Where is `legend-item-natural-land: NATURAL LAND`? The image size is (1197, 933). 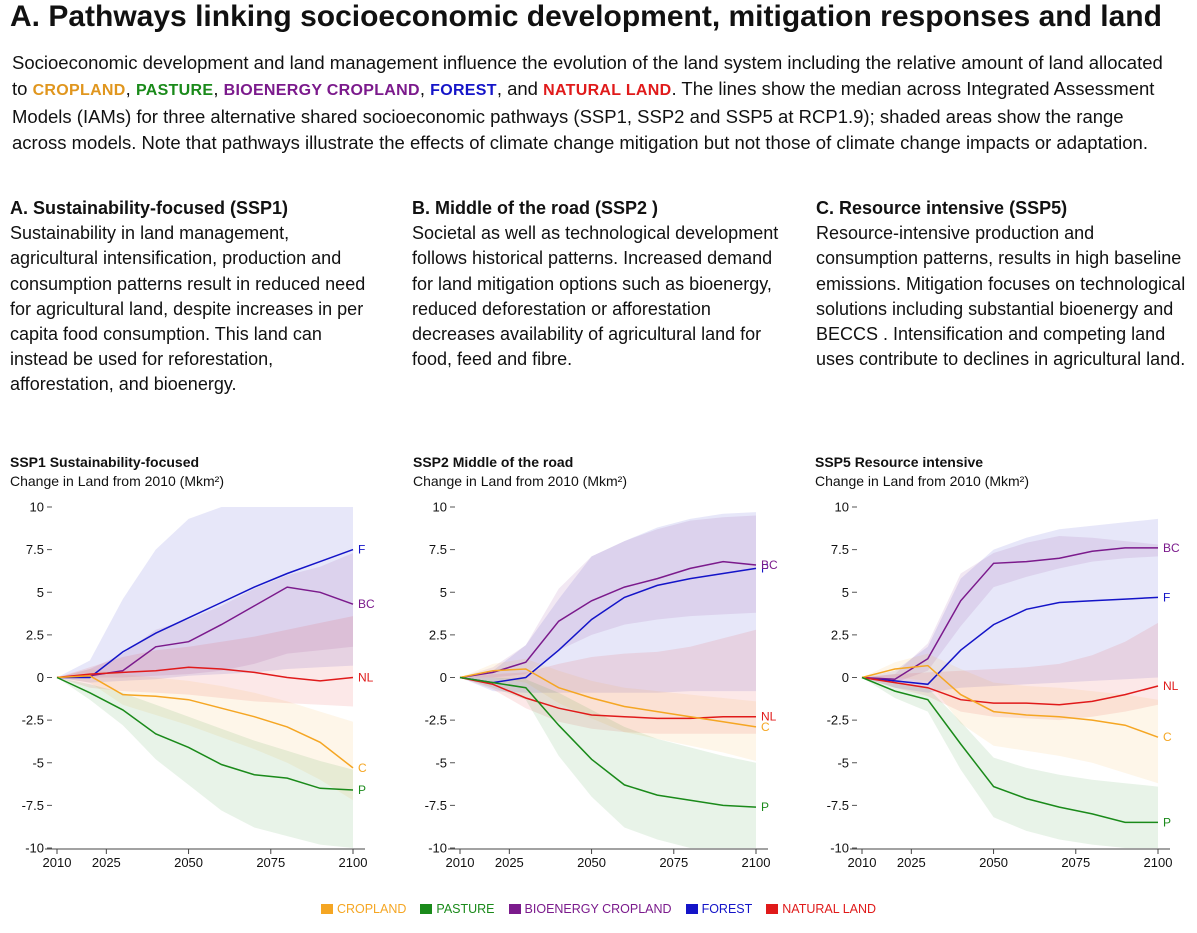
legend-item-natural-land: NATURAL LAND is located at coordinates (821, 909).